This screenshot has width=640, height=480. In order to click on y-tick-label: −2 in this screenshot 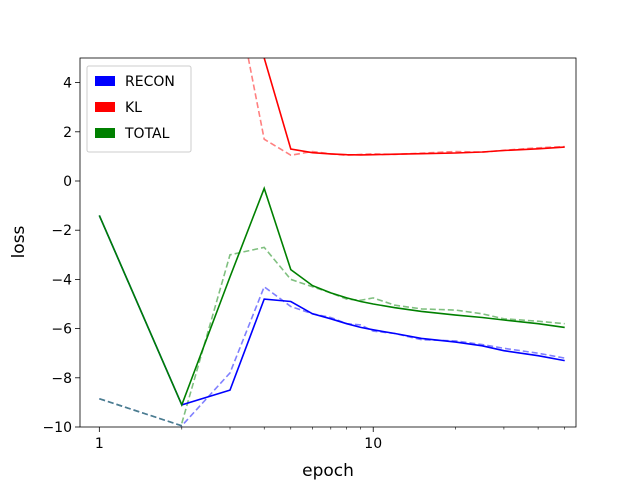, I will do `click(61, 231)`.